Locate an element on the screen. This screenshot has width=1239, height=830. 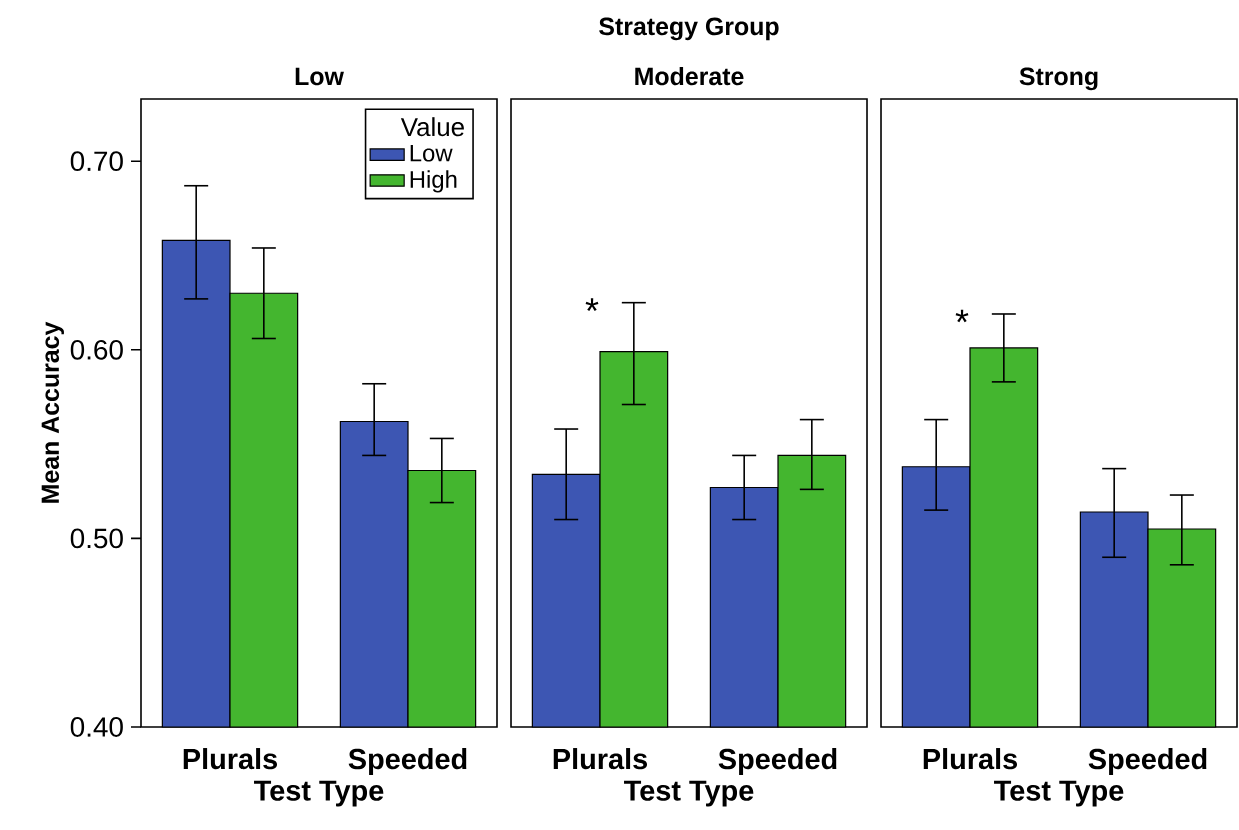
y-tick-label: 0.70 is located at coordinates (96, 161).